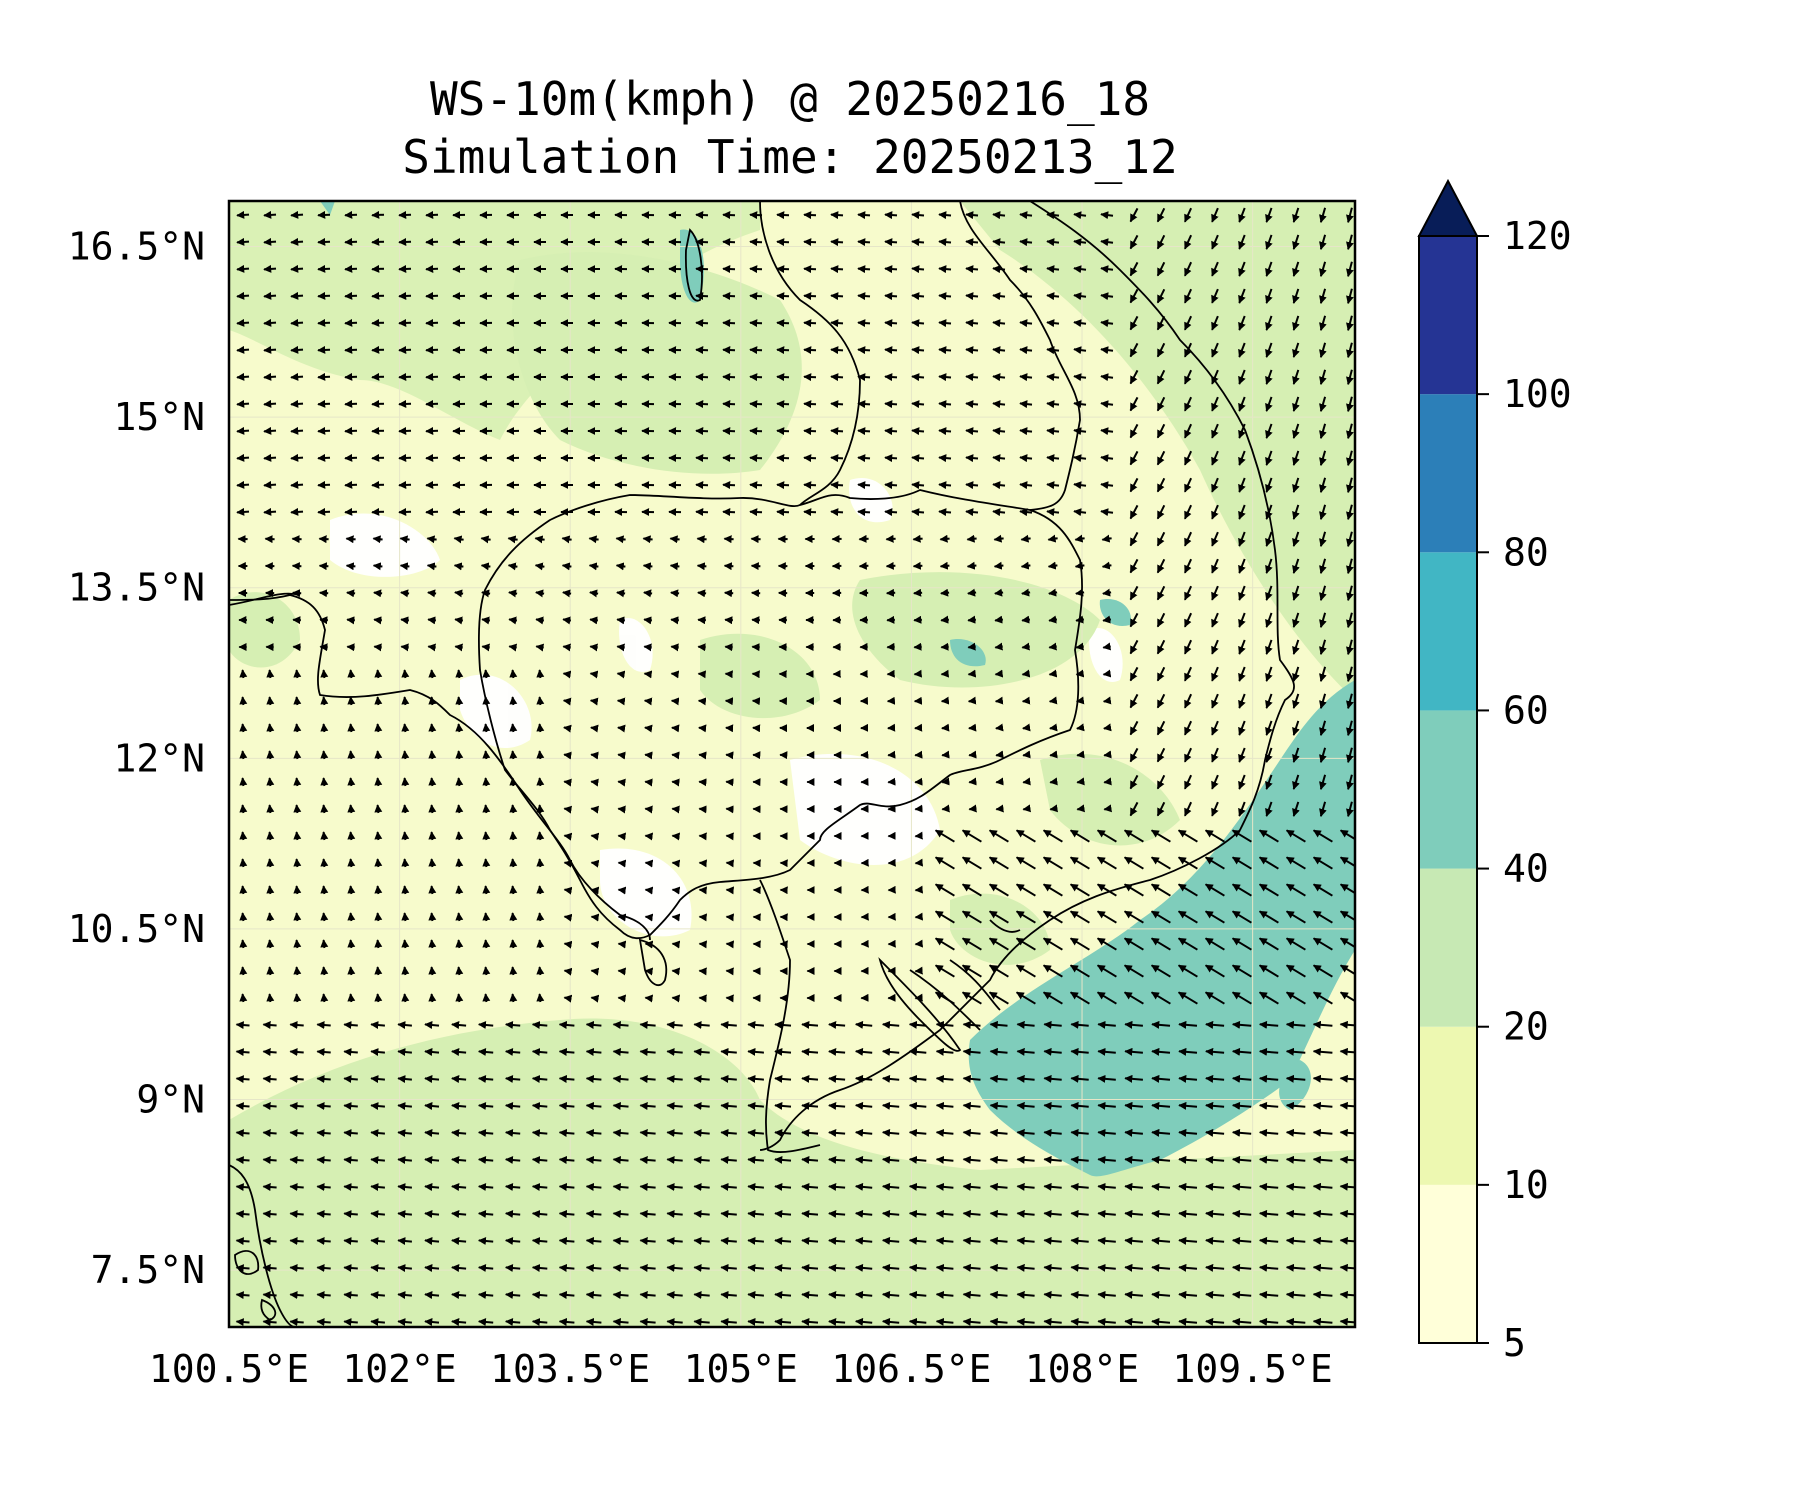 The width and height of the screenshot is (1800, 1500). I want to click on colorbar-tick-label: 80, so click(1526, 552).